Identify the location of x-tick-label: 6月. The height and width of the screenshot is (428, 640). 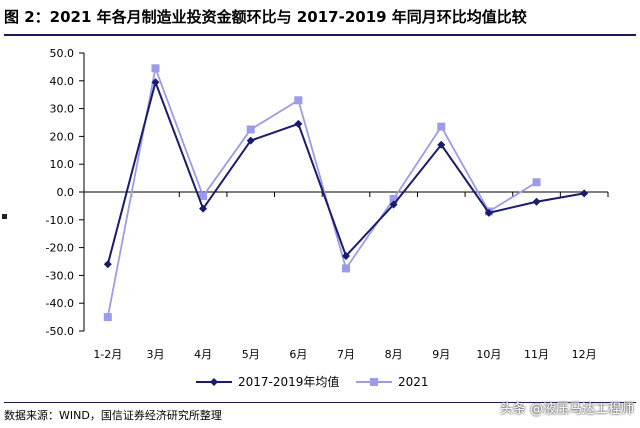
(298, 354).